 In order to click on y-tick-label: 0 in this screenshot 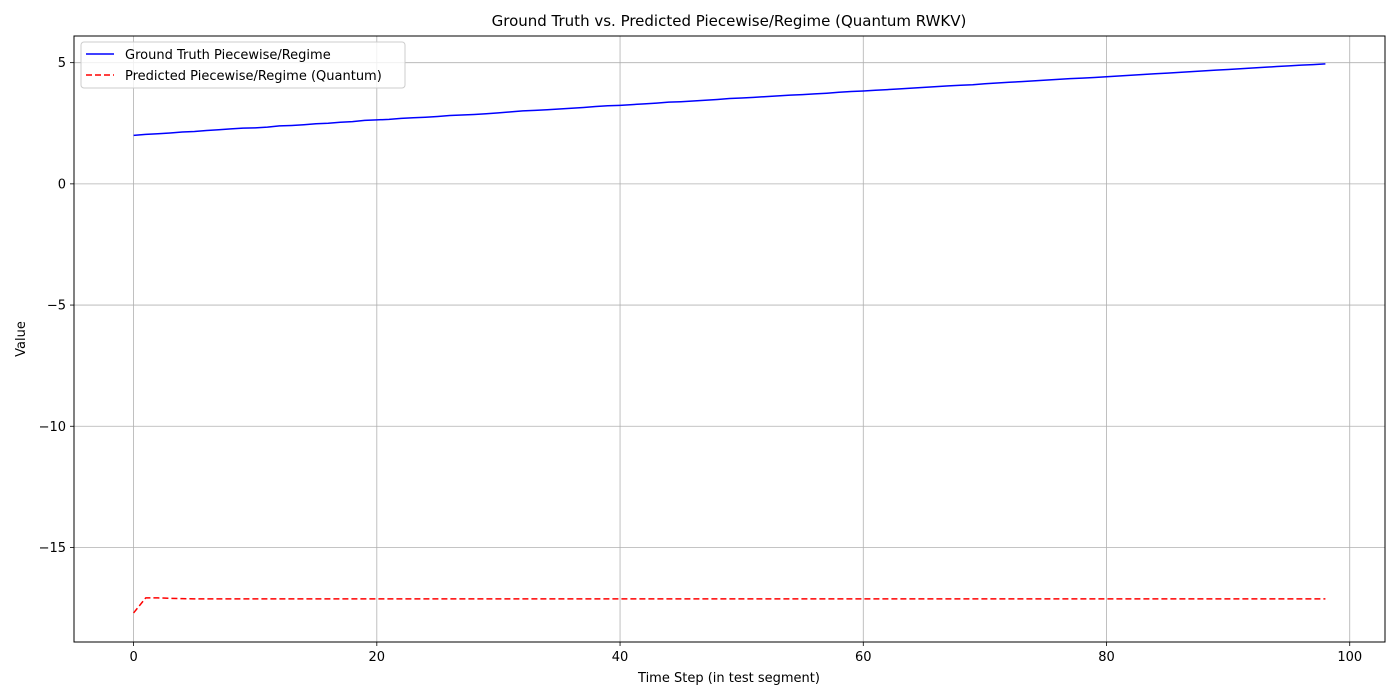, I will do `click(62, 184)`.